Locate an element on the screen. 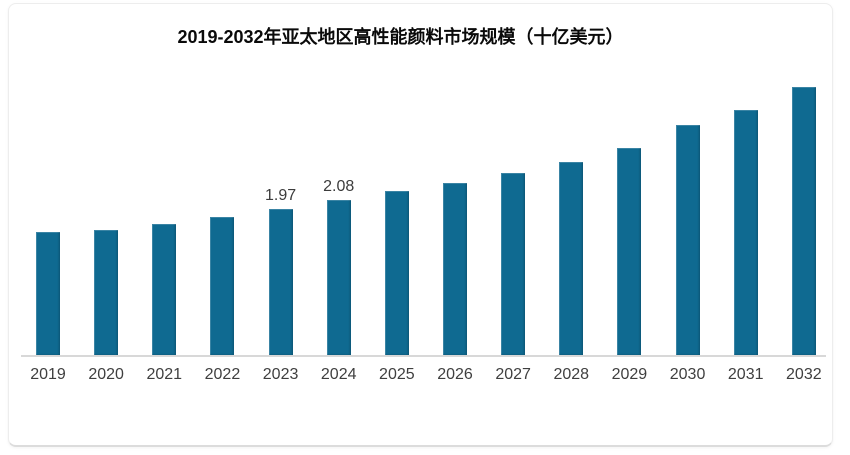 This screenshot has height=455, width=850. x-tick-2024: 2024 is located at coordinates (339, 375).